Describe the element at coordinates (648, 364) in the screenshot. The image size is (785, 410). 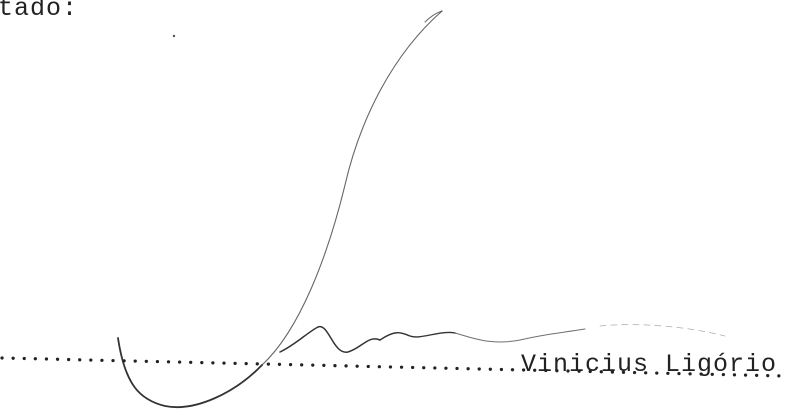
I see `signer-name: Vinicius Ligório` at that location.